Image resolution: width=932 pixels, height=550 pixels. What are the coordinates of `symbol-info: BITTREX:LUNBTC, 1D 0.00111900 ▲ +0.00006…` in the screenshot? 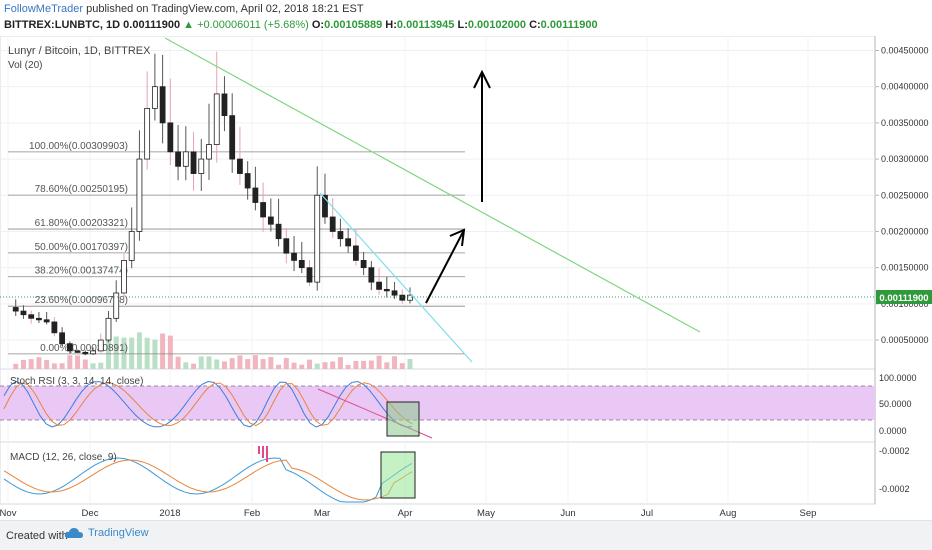 It's located at (301, 25).